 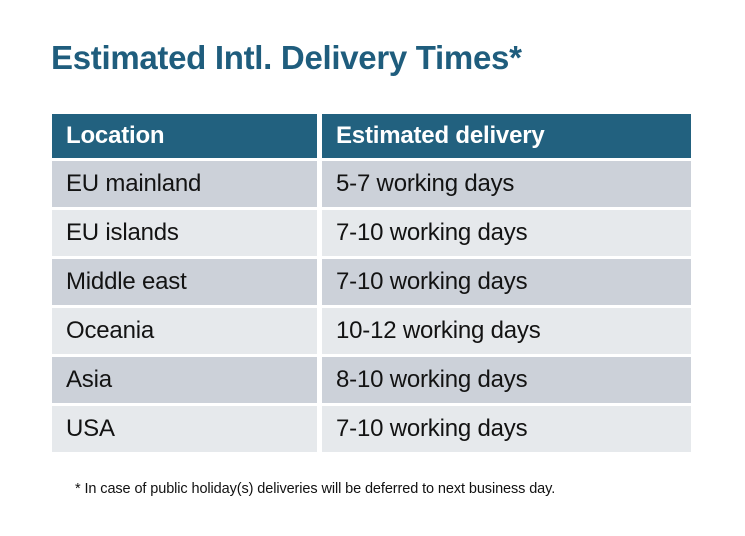 I want to click on cell-delivery: 8-10 working days, so click(x=506, y=380).